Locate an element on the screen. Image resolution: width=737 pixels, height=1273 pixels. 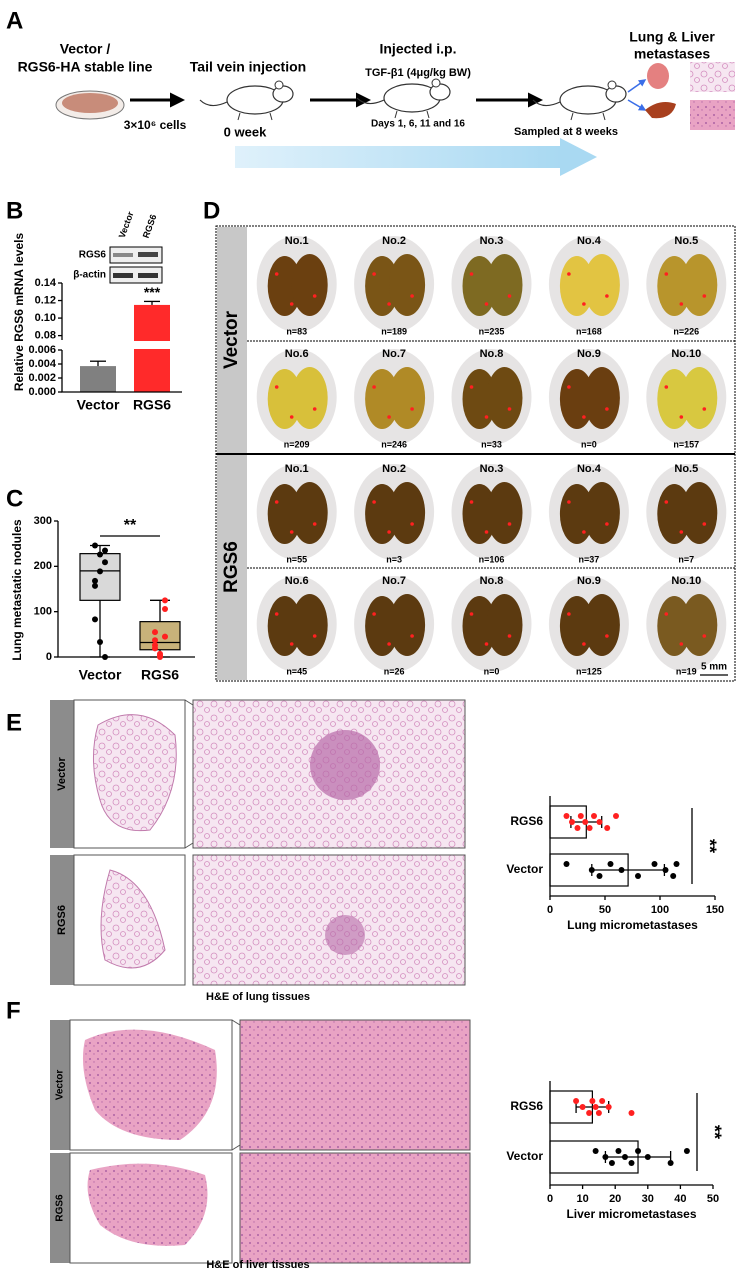
mouse-icon is located at coordinates (579, 100).